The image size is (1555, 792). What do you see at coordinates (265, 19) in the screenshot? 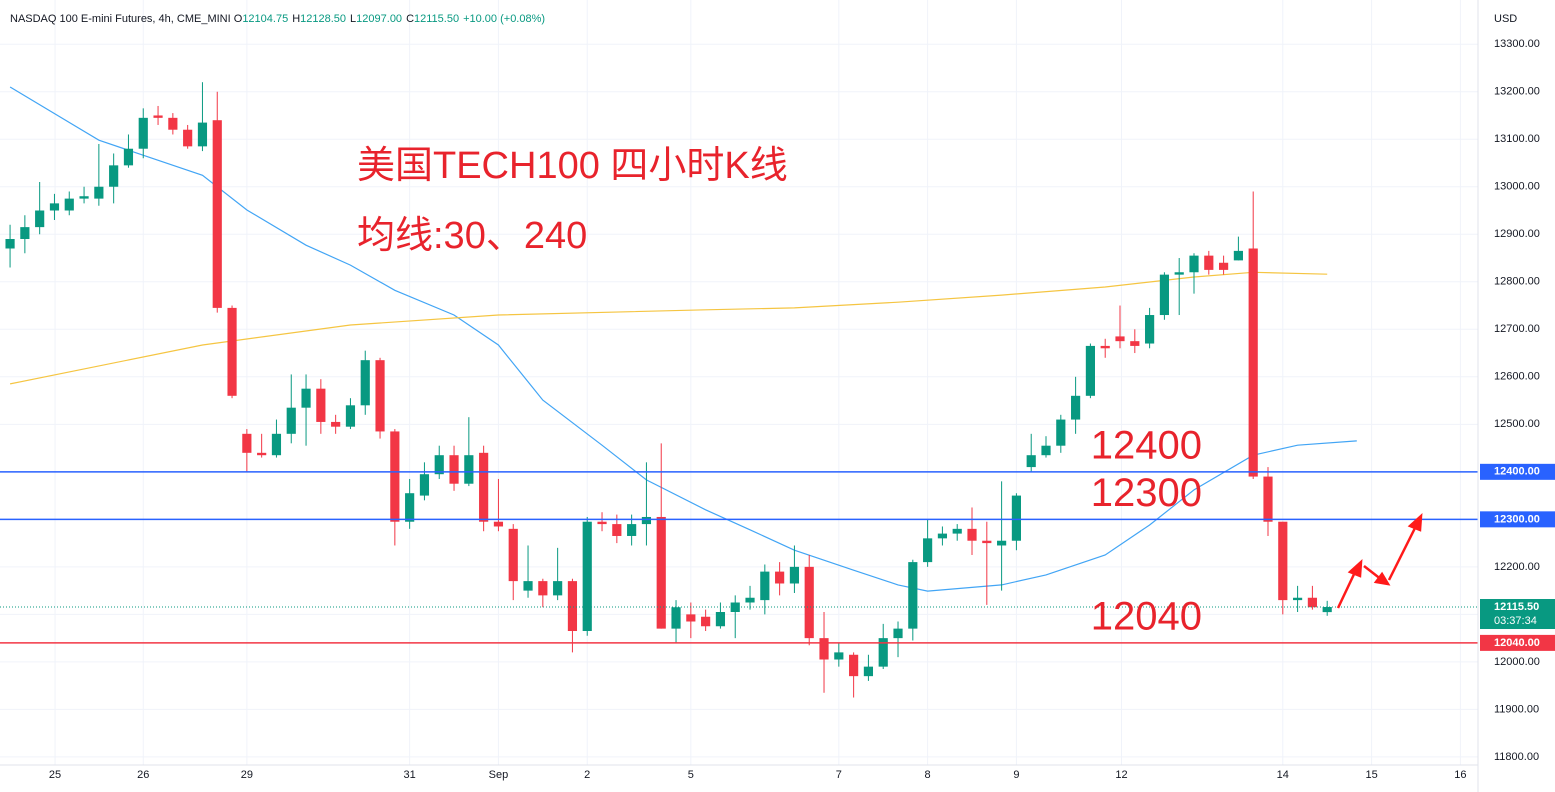
I see `quote-value: 12104.75` at bounding box center [265, 19].